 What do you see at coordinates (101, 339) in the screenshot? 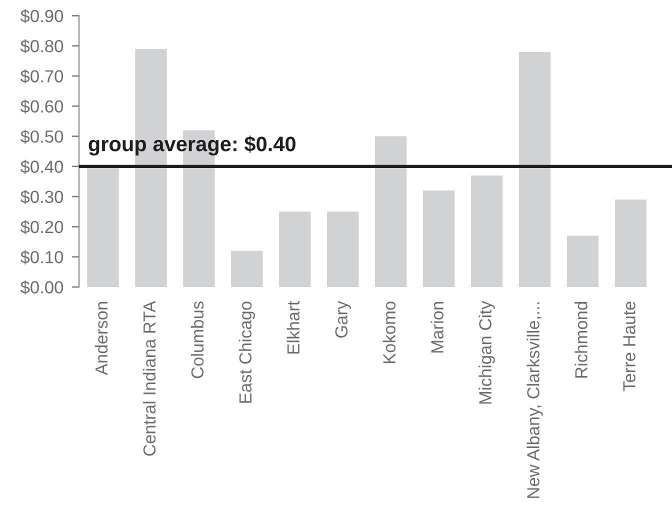
I see `x-tick-label: Anderson` at bounding box center [101, 339].